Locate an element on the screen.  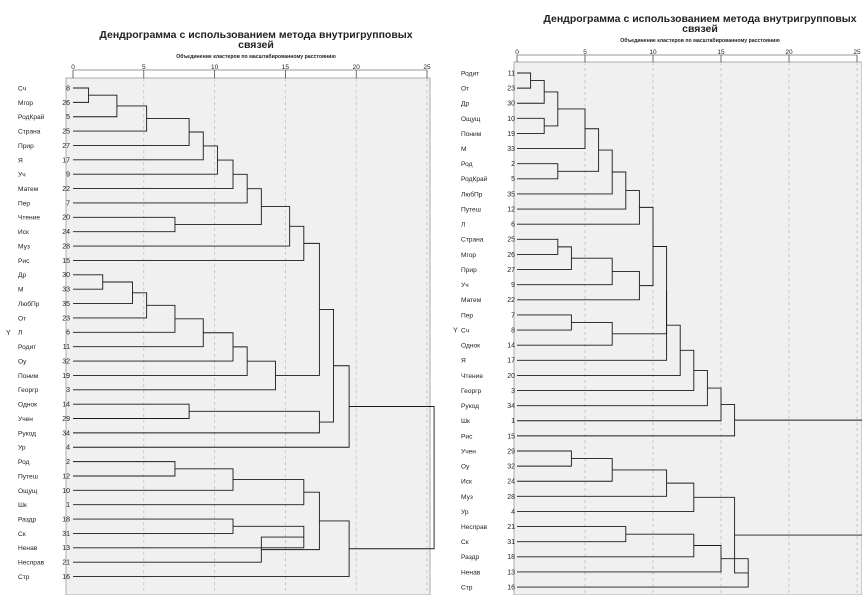
leaf-label: ЛюбПр is located at coordinates (472, 194).